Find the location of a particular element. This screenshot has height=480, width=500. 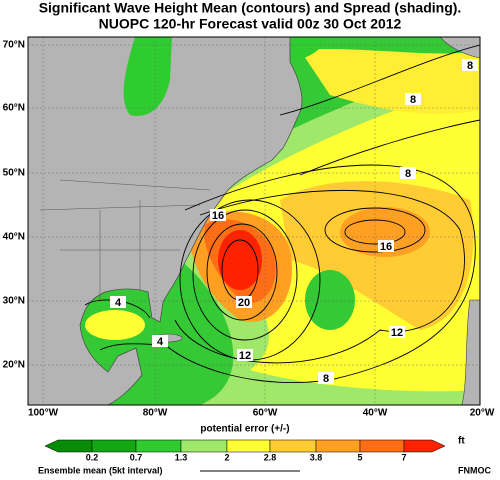

credit: FNMOC is located at coordinates (474, 470).